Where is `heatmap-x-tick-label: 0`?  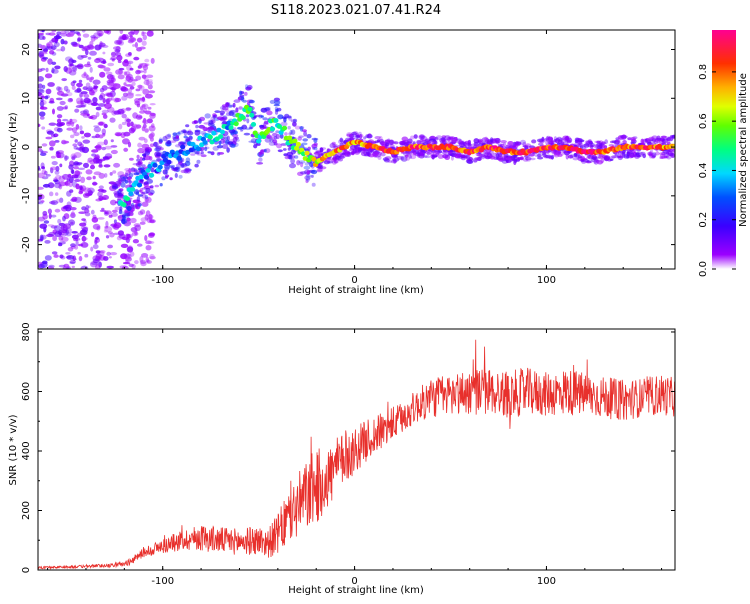
heatmap-x-tick-label: 0 is located at coordinates (354, 280).